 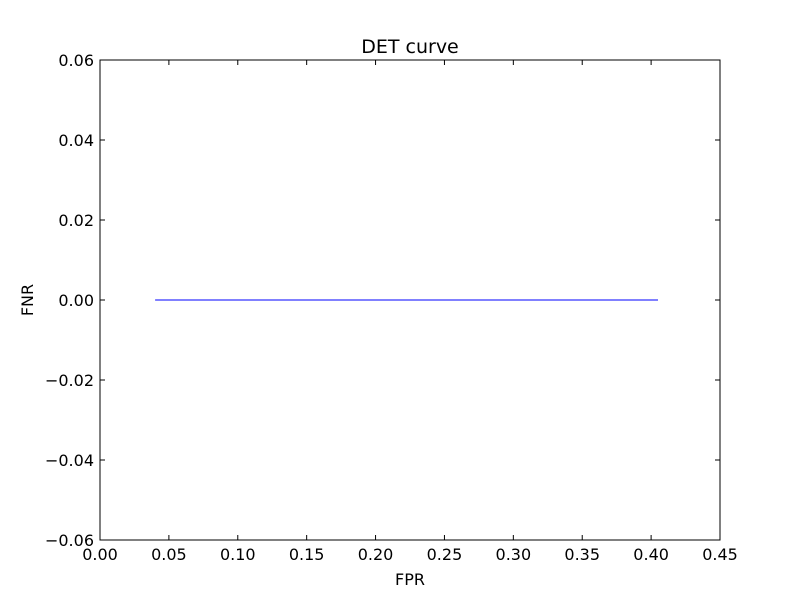 What do you see at coordinates (445, 554) in the screenshot?
I see `x-tick-label: 0.25` at bounding box center [445, 554].